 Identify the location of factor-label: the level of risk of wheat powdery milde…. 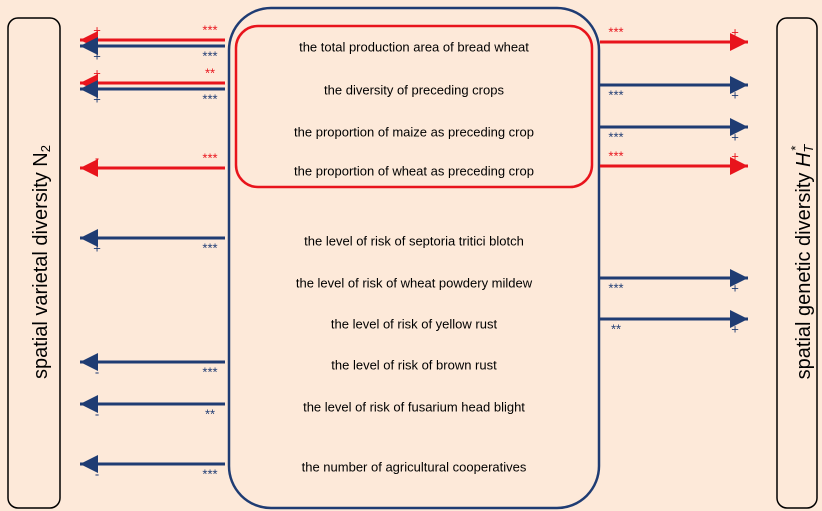
(414, 282).